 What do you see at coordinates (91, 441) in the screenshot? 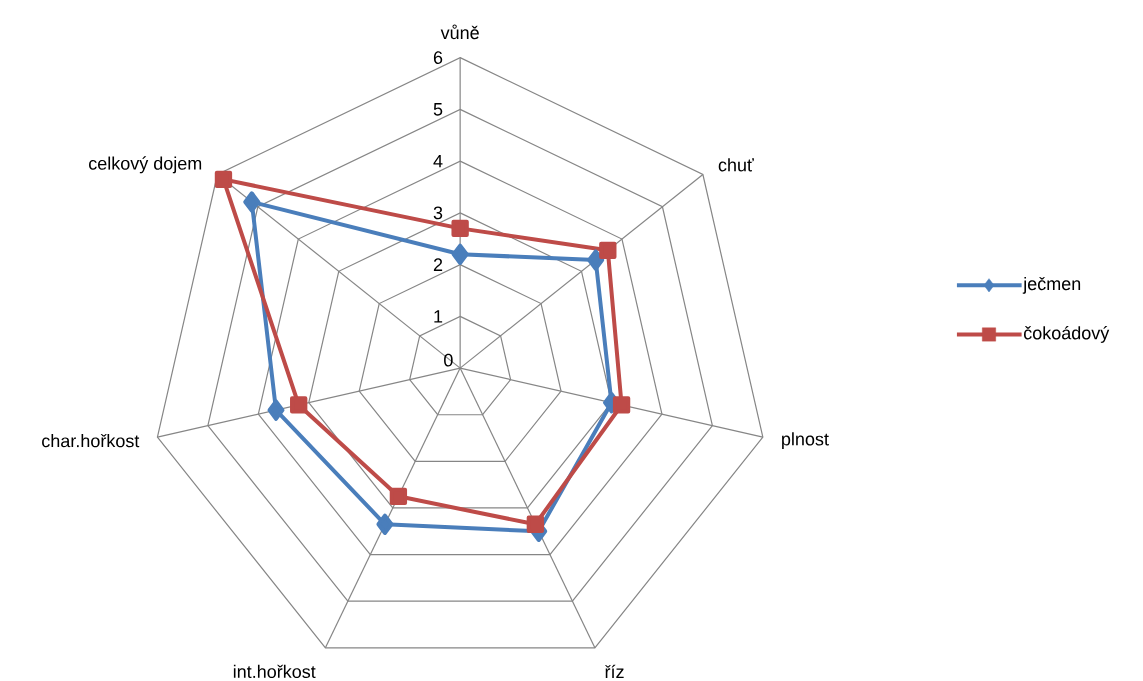
I see `spoke-label: char.hořkost` at bounding box center [91, 441].